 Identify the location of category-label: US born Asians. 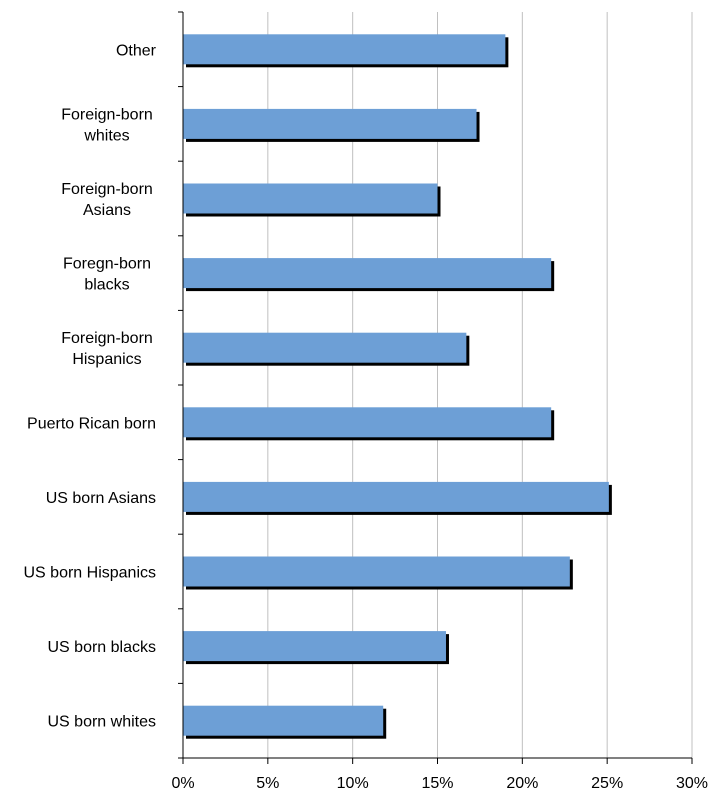
(101, 498).